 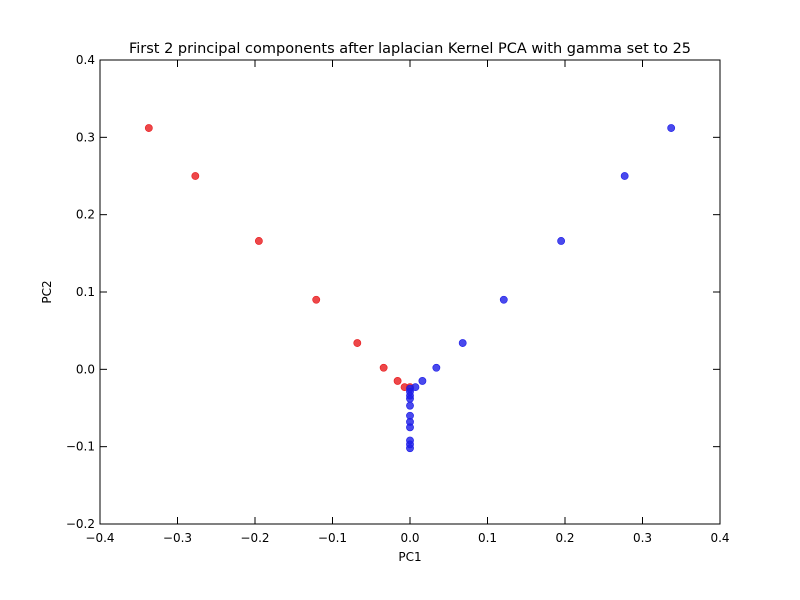 I want to click on y-tick-label: 0.2, so click(x=85, y=215).